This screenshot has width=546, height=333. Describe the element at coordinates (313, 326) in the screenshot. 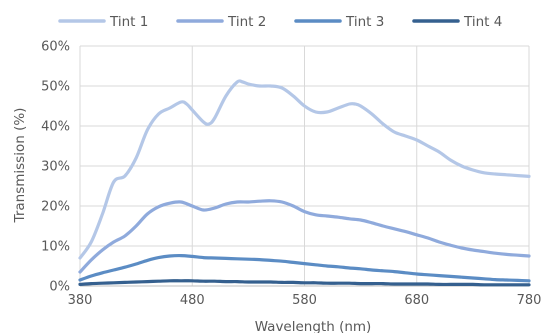

I see `x-axis-title: Wavelength (nm)` at that location.